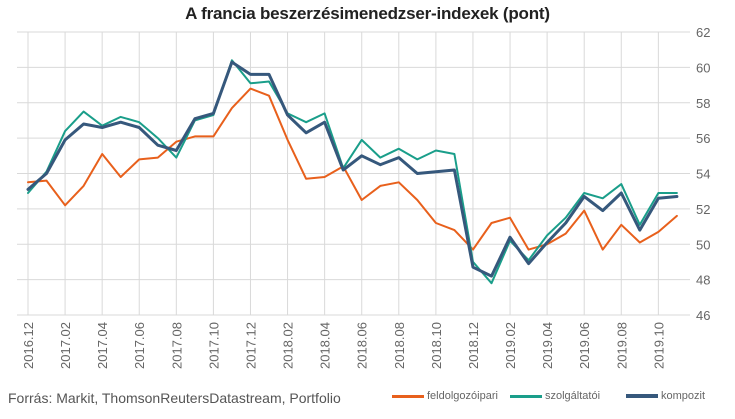 The width and height of the screenshot is (735, 419). I want to click on y-tick-label: 54, so click(703, 174).